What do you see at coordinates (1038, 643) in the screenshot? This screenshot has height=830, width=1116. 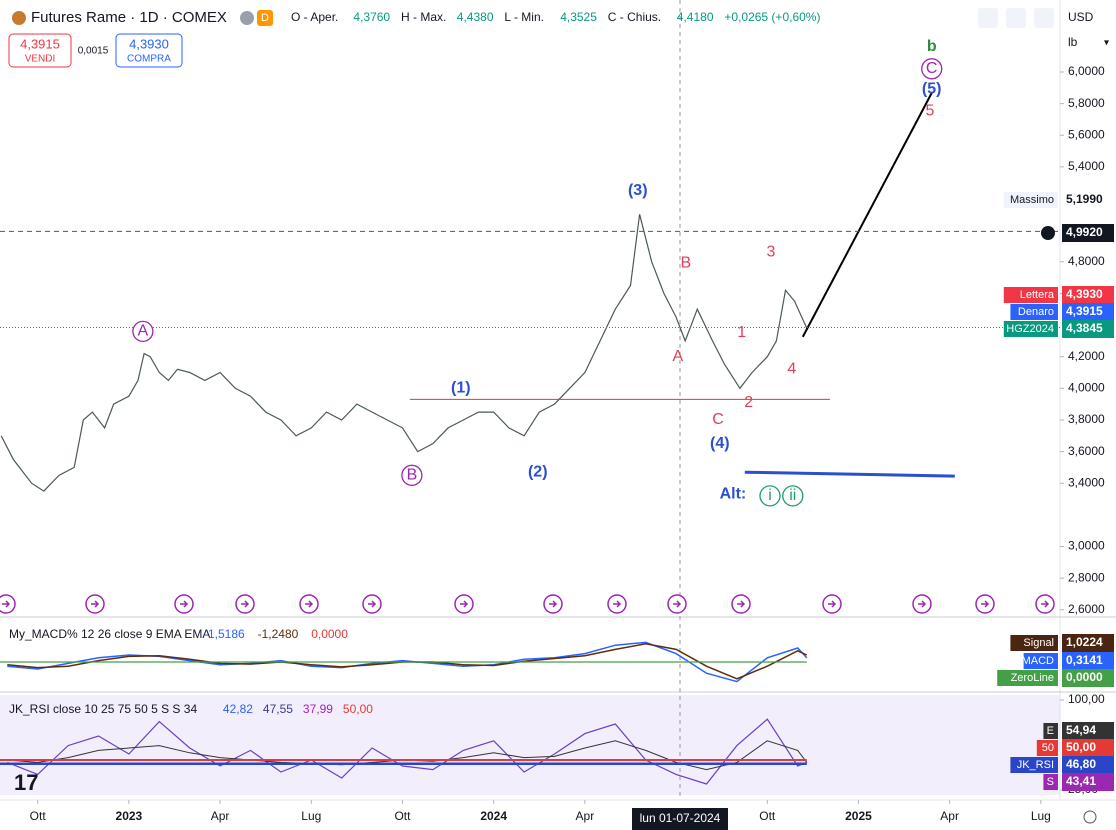 I see `marker-name: Signal` at bounding box center [1038, 643].